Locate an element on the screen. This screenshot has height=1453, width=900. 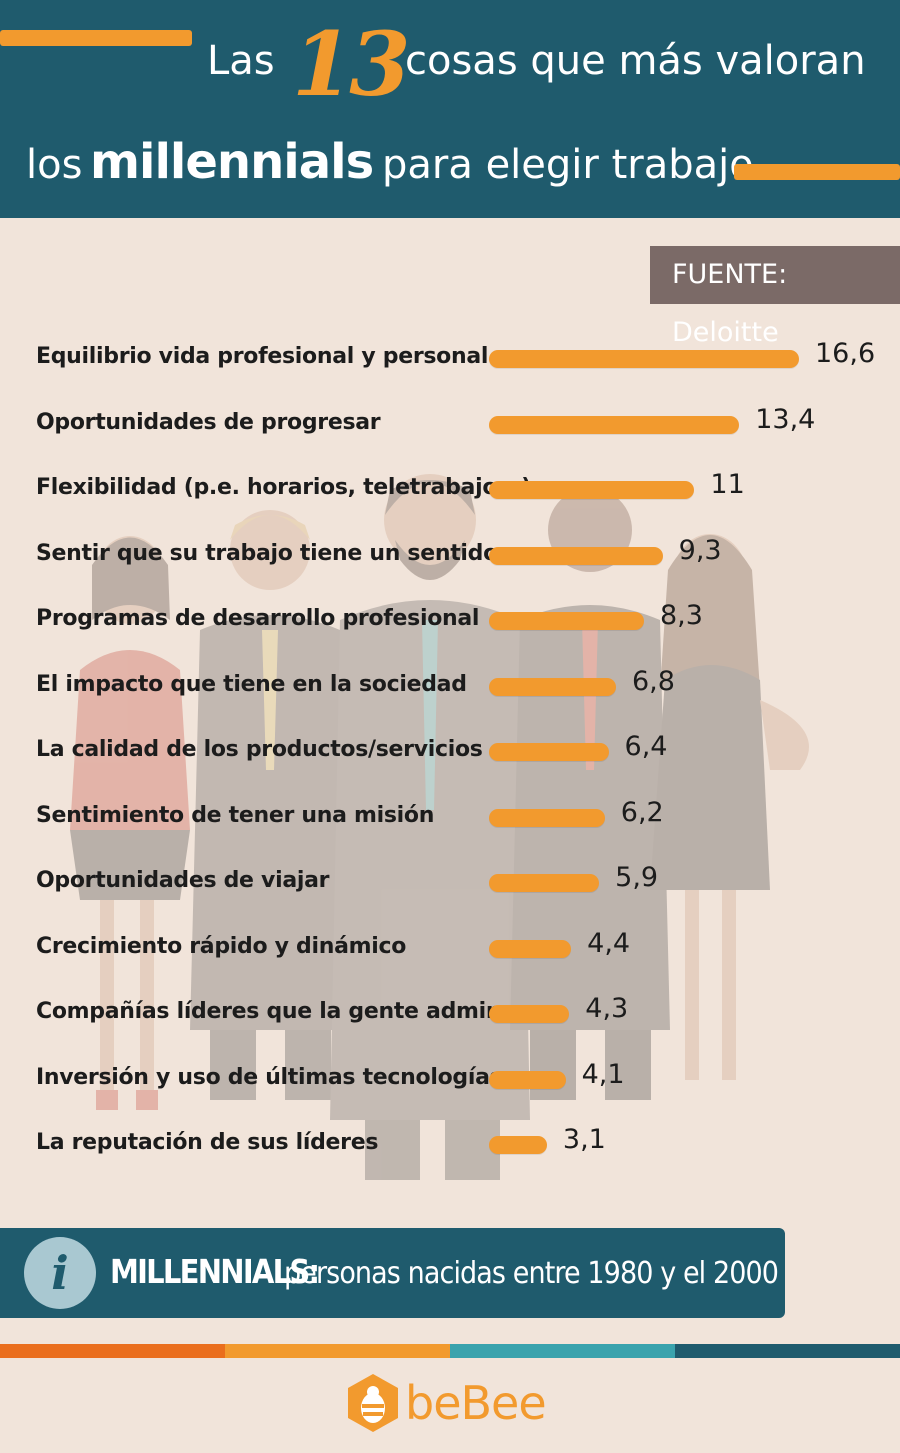
header-accent-bar-left is located at coordinates (96, 38).